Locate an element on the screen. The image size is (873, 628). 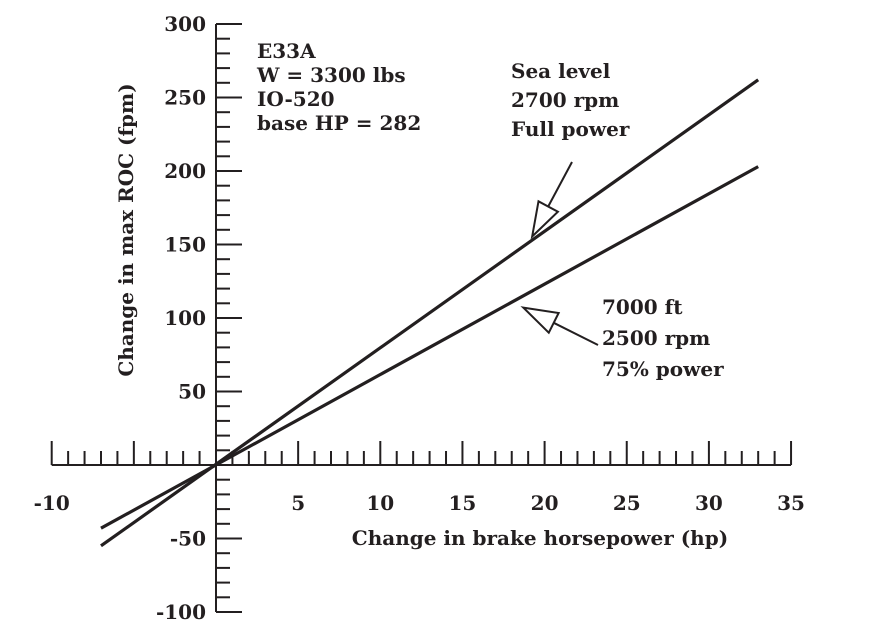
y-tick-label: 250 is located at coordinates (185, 98).